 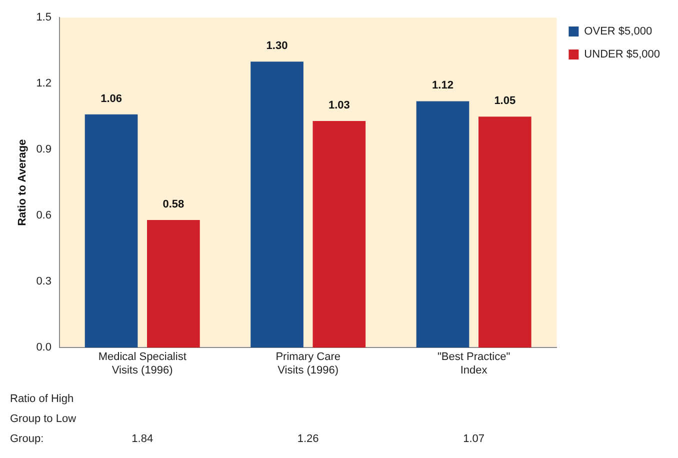 I want to click on y-tick-label: 0.0, so click(x=44, y=348).